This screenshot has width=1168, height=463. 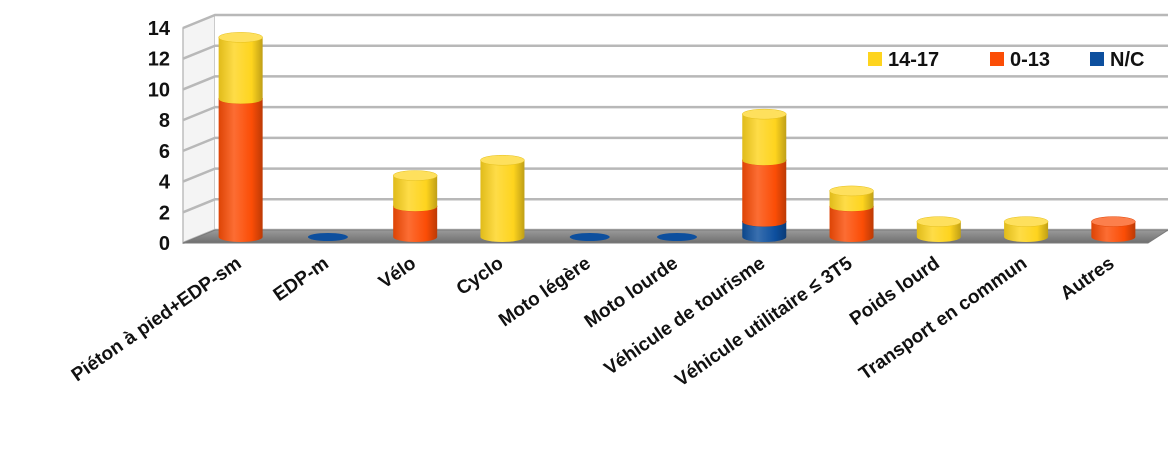 What do you see at coordinates (164, 244) in the screenshot?
I see `y-tick-label: 0` at bounding box center [164, 244].